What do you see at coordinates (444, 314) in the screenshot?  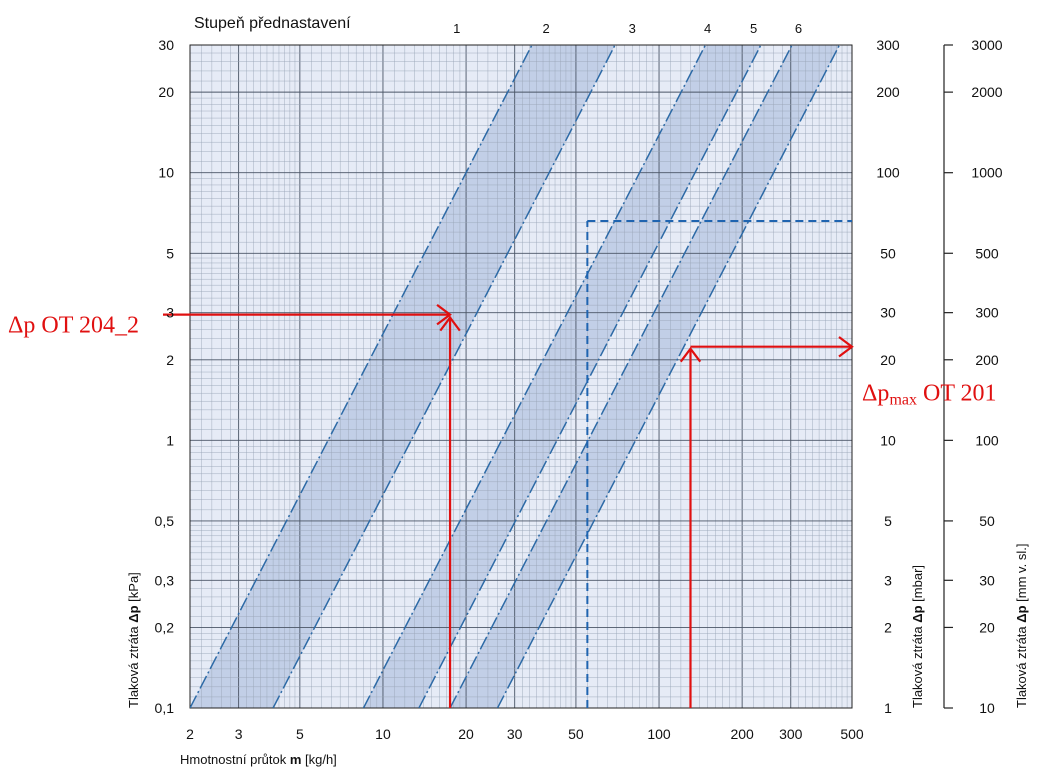 I see `arrow-ot204-head-right` at bounding box center [444, 314].